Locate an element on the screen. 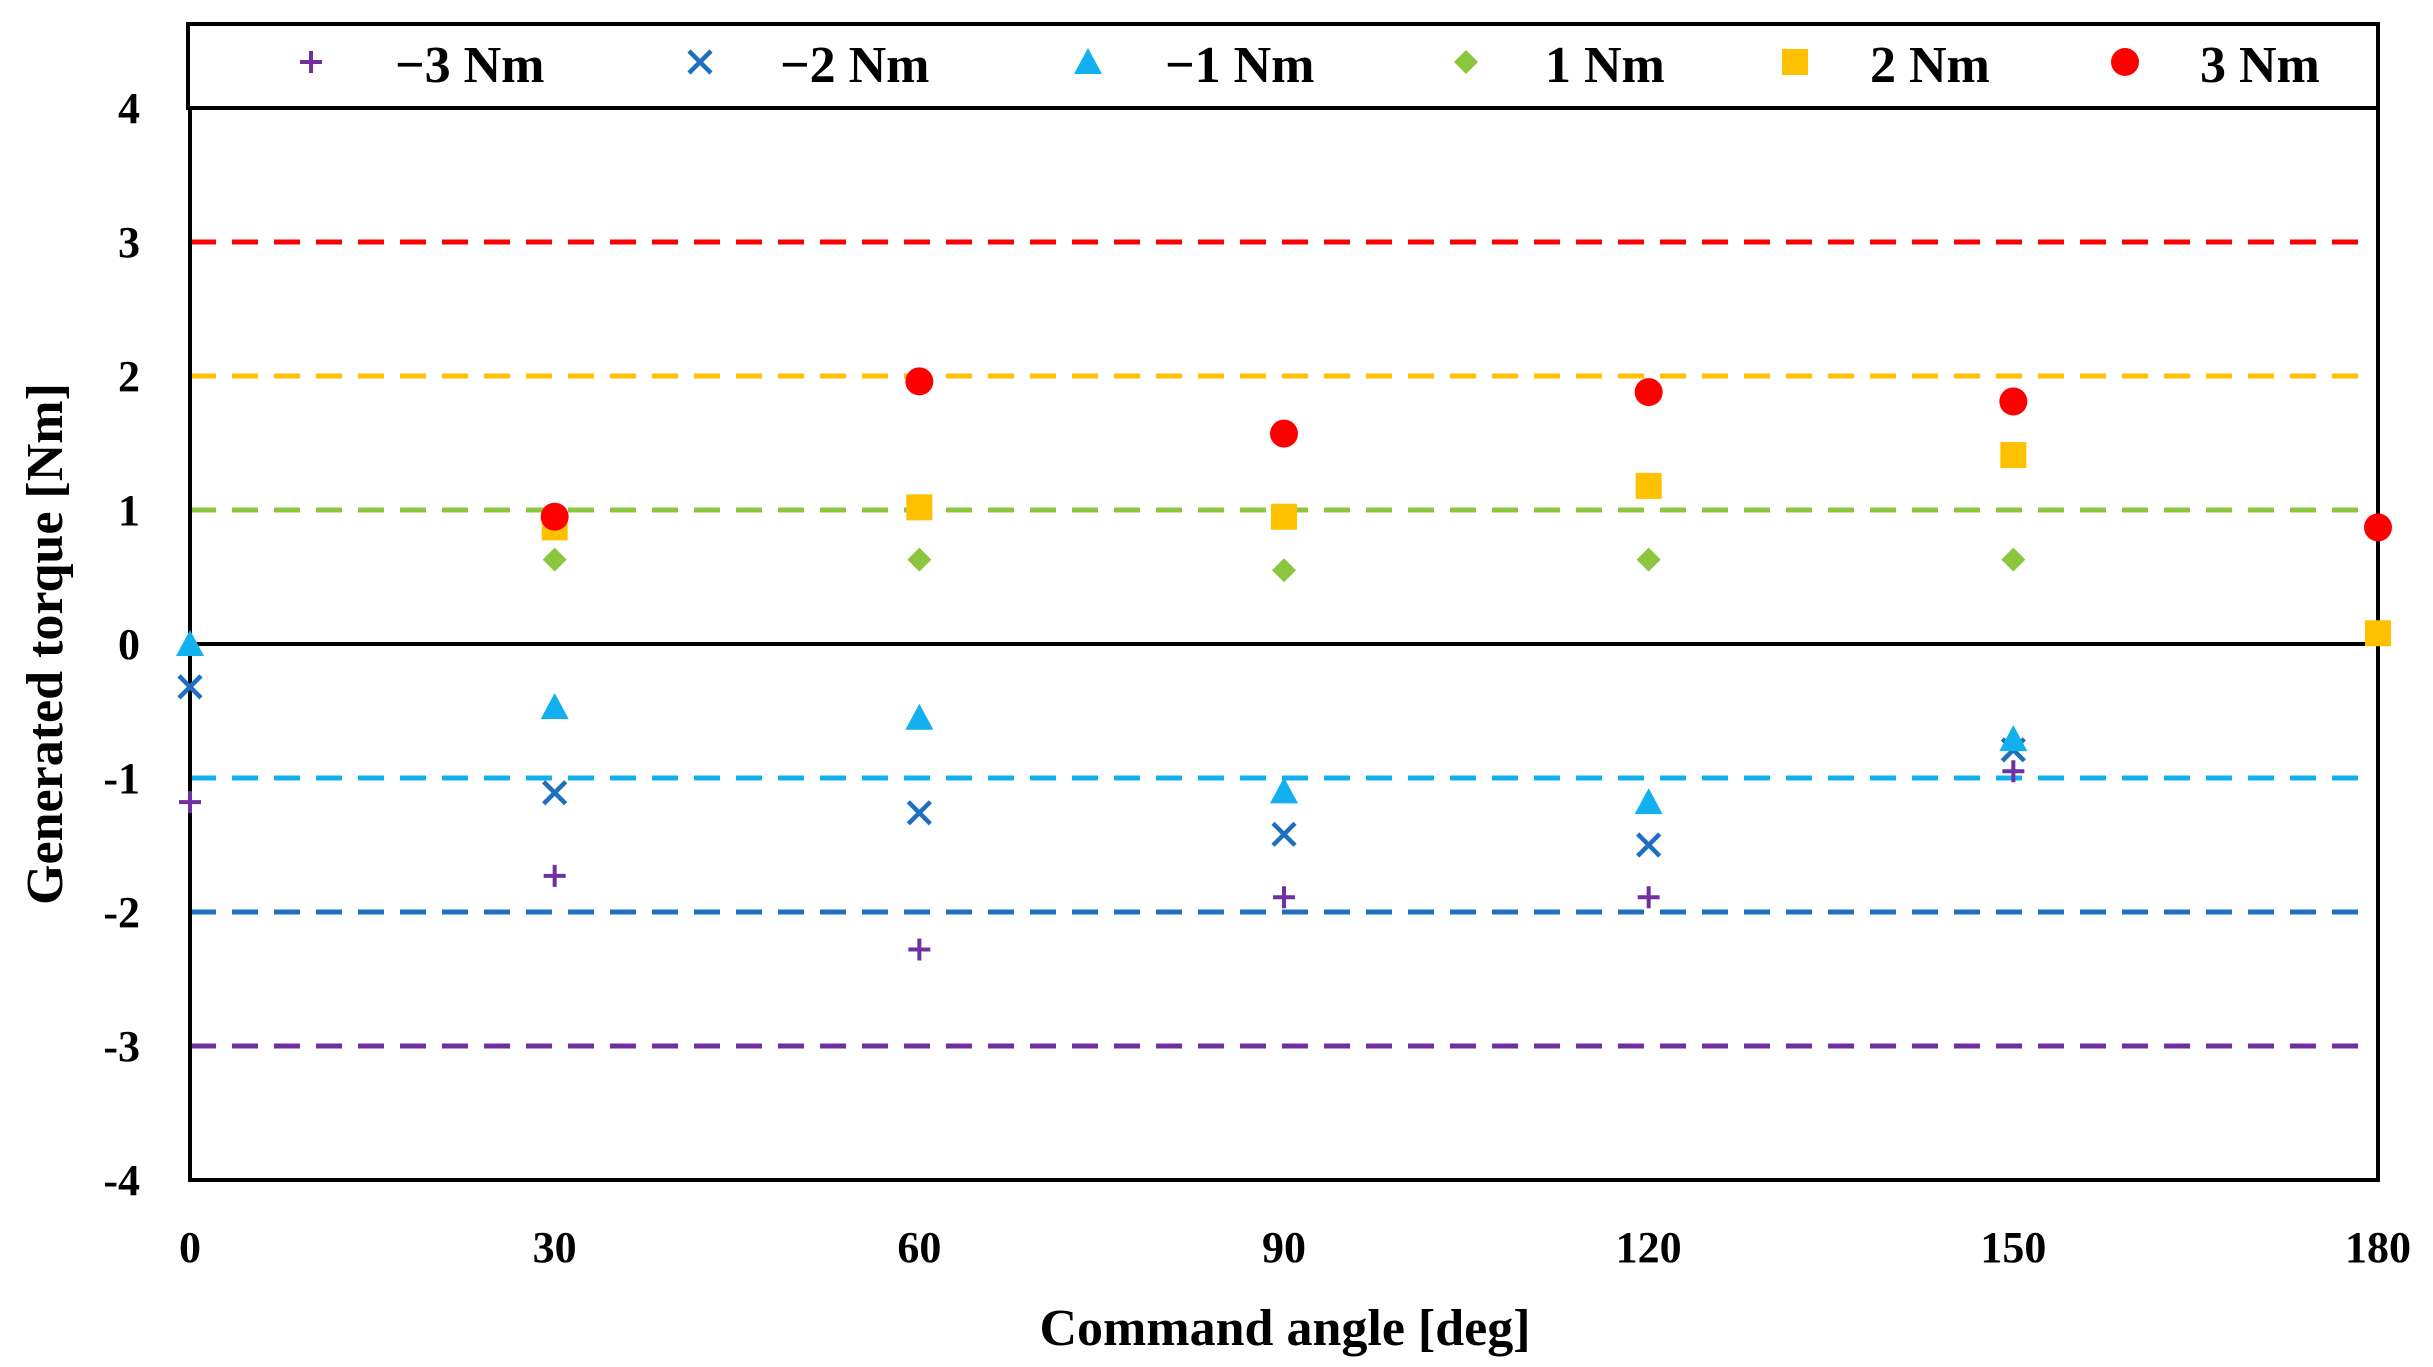  y-tick-label: -1 is located at coordinates (121, 778).